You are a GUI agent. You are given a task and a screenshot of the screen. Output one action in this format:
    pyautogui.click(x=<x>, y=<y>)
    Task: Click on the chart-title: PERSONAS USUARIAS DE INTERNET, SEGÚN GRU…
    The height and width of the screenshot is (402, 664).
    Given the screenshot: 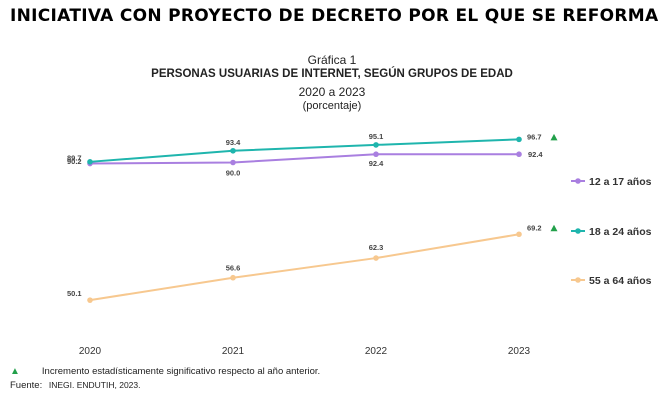 What is the action you would take?
    pyautogui.click(x=332, y=74)
    